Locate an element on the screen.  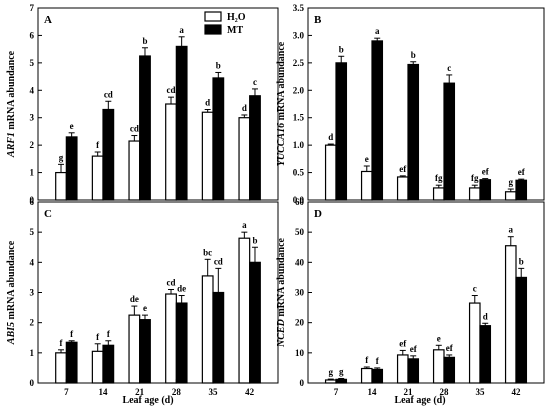
y-tick-label: 1 is located at coordinates (32, 353).